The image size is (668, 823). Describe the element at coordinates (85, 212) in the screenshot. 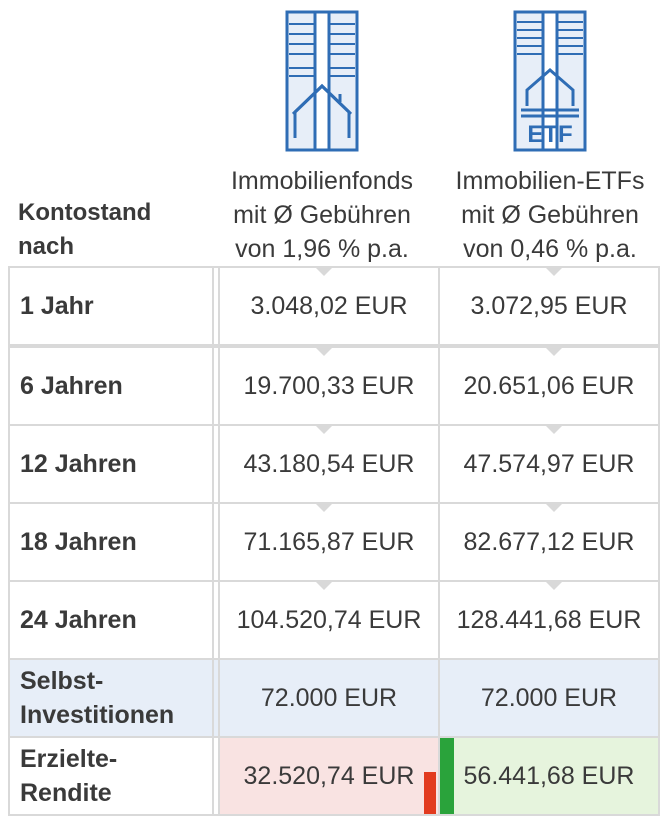

I see `row-header-line: Kontostand` at that location.